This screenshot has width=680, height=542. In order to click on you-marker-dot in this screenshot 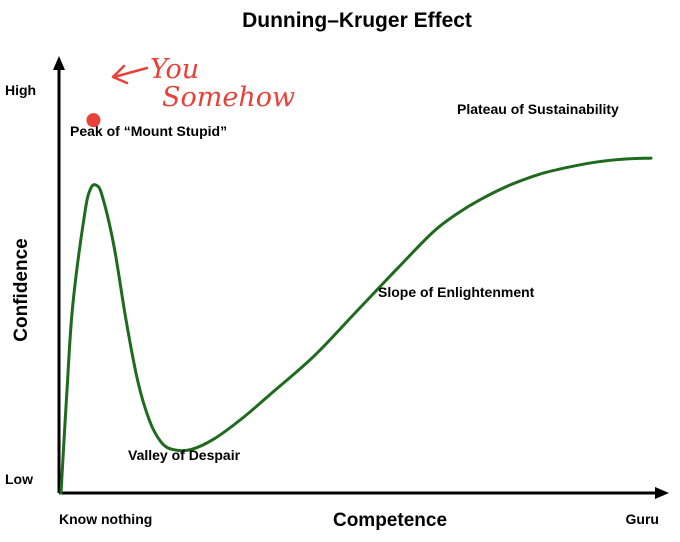, I will do `click(93, 120)`.